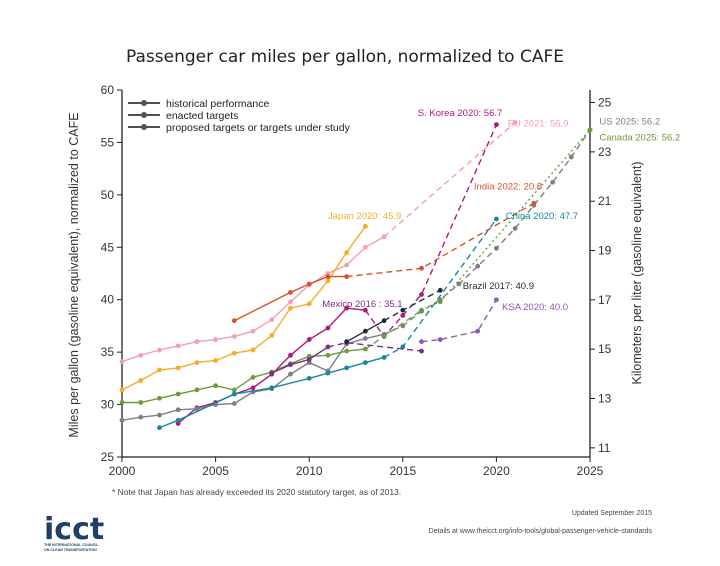  What do you see at coordinates (362, 304) in the screenshot?
I see `mexico-label: Mexico 2016 : 35.1` at bounding box center [362, 304].